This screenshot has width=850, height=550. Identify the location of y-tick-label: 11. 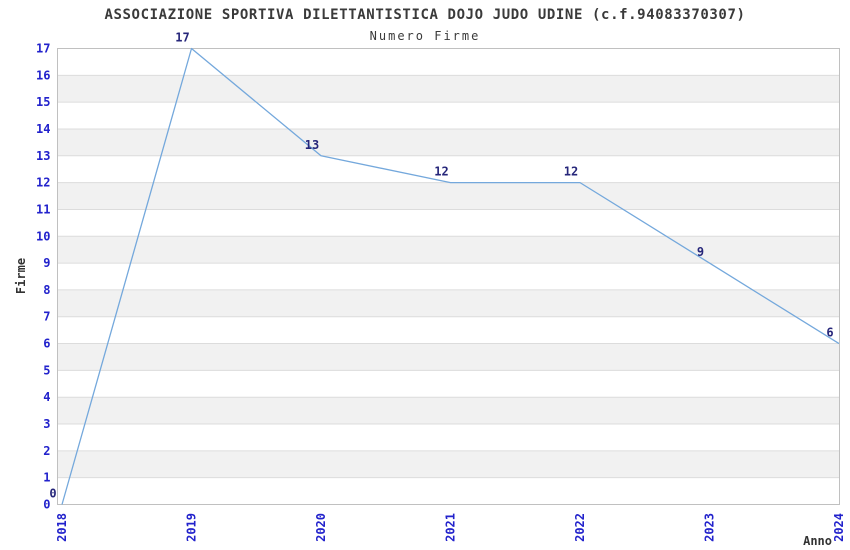
(43, 209).